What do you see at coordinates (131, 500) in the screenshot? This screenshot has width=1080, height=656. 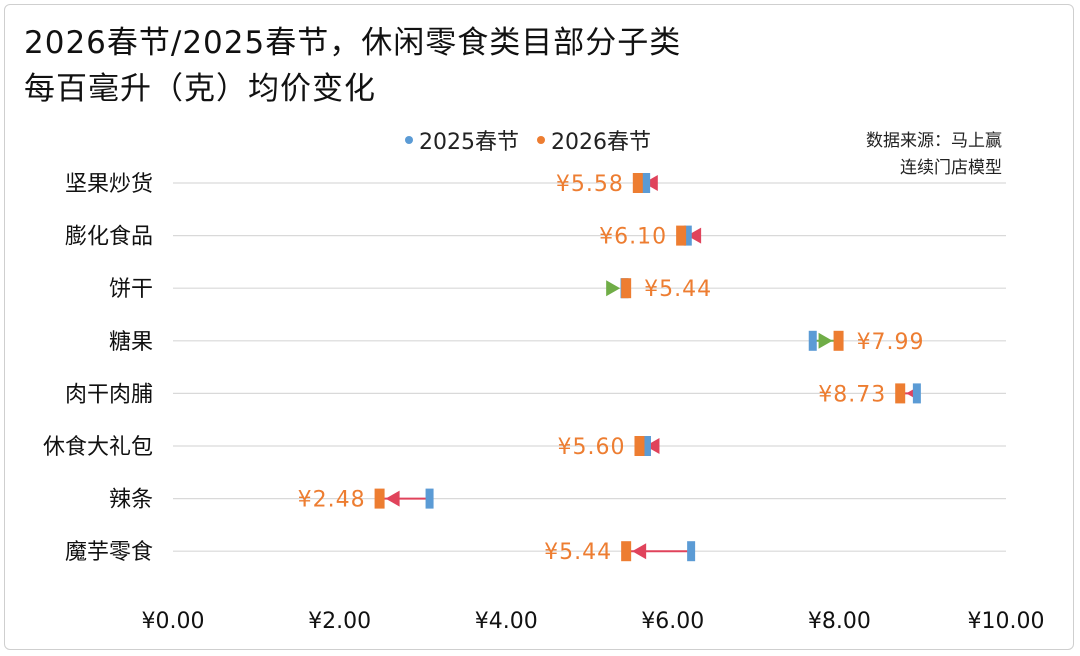 I see `category-label: 辣条` at bounding box center [131, 500].